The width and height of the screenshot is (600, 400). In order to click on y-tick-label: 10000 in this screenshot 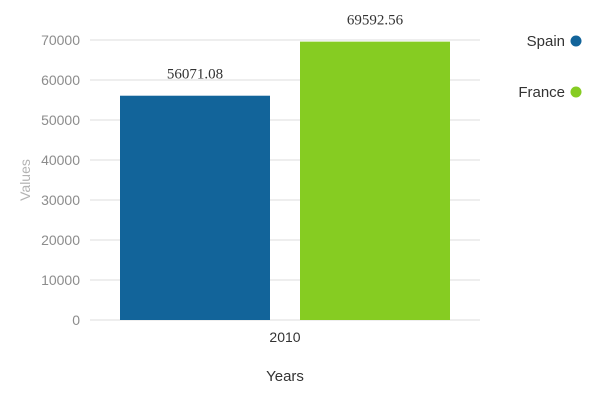, I will do `click(60, 280)`.